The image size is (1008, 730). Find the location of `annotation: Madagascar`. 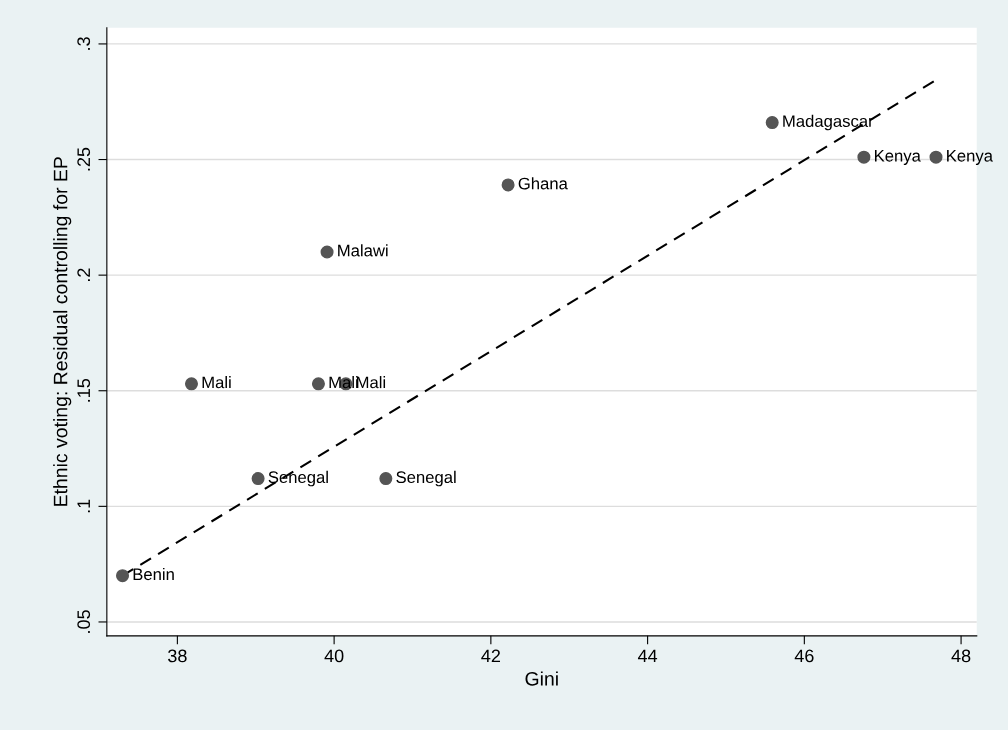

annotation: Madagascar is located at coordinates (828, 122).